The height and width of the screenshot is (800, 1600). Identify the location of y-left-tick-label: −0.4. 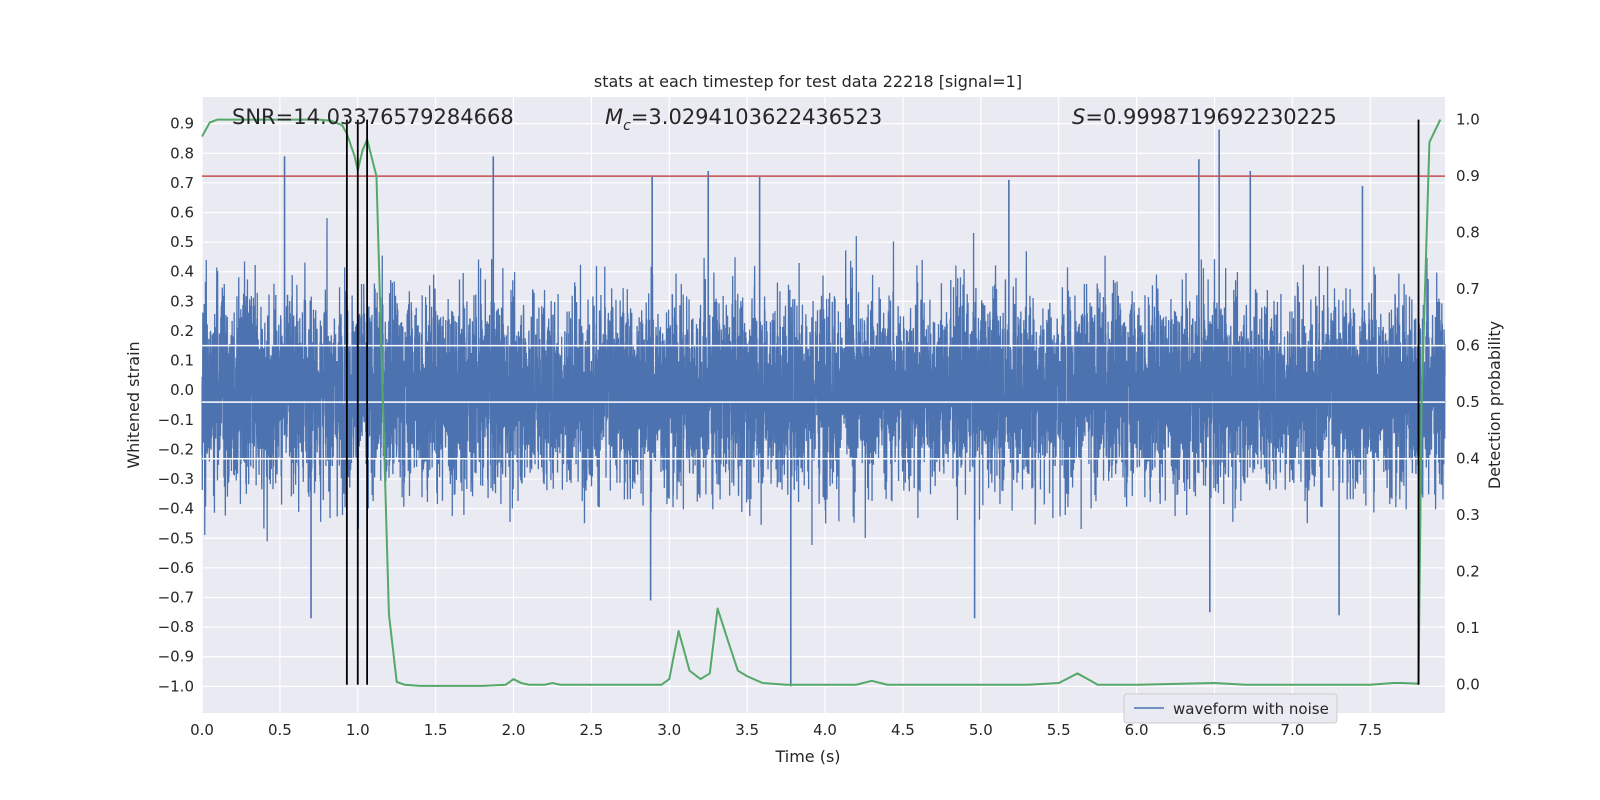
(176, 509).